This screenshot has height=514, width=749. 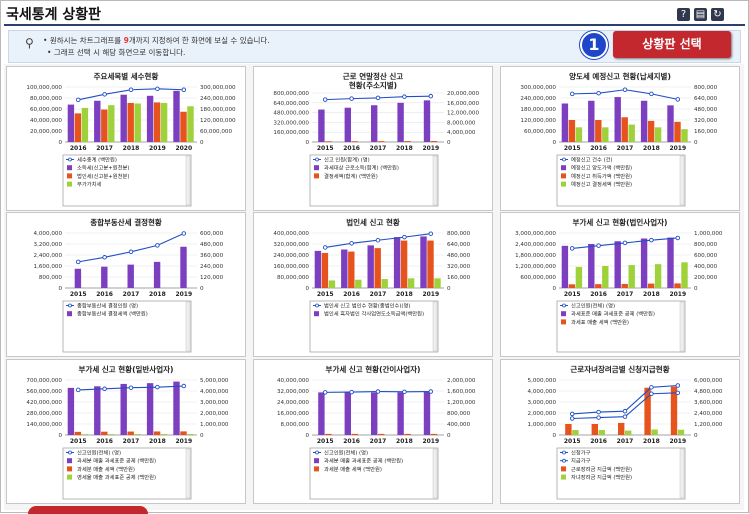 I want to click on y2-tick-label: 320,000, so click(x=459, y=267).